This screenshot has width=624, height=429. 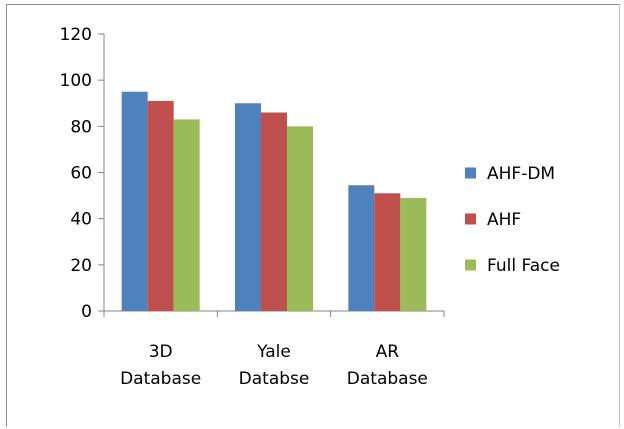 I want to click on legend-label: AHF-DM, so click(x=521, y=174).